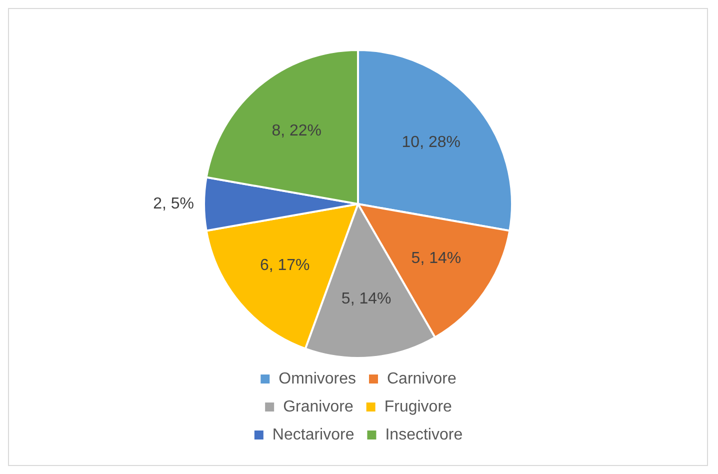 This screenshot has height=474, width=718. What do you see at coordinates (297, 131) in the screenshot?
I see `data-label: 8, 22%` at bounding box center [297, 131].